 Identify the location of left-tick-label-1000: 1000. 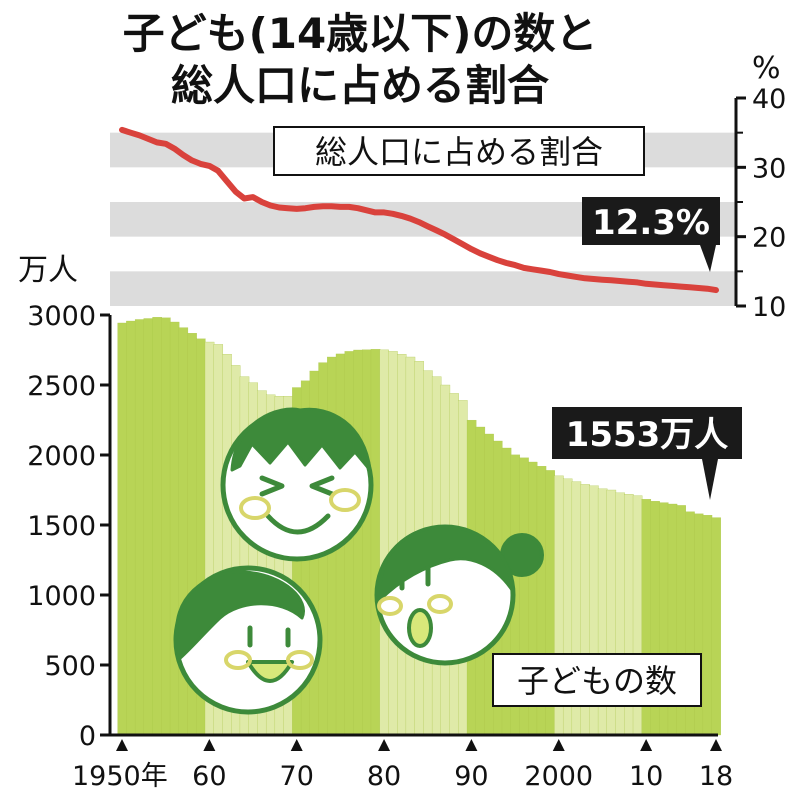
(61, 596).